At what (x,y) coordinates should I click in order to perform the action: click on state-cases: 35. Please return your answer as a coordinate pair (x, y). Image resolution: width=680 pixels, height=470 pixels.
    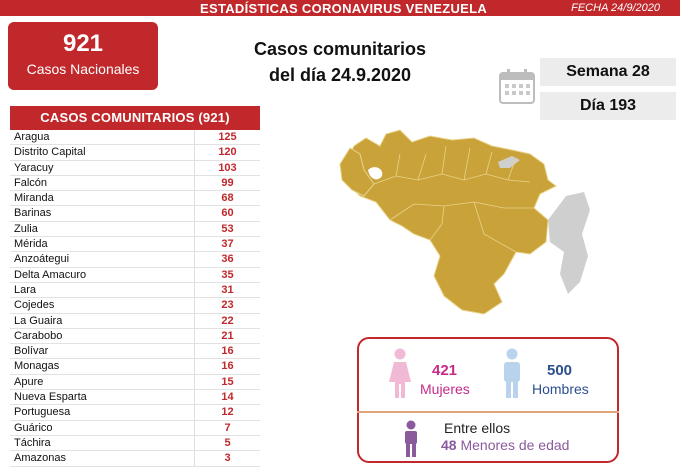
    Looking at the image, I should click on (227, 274).